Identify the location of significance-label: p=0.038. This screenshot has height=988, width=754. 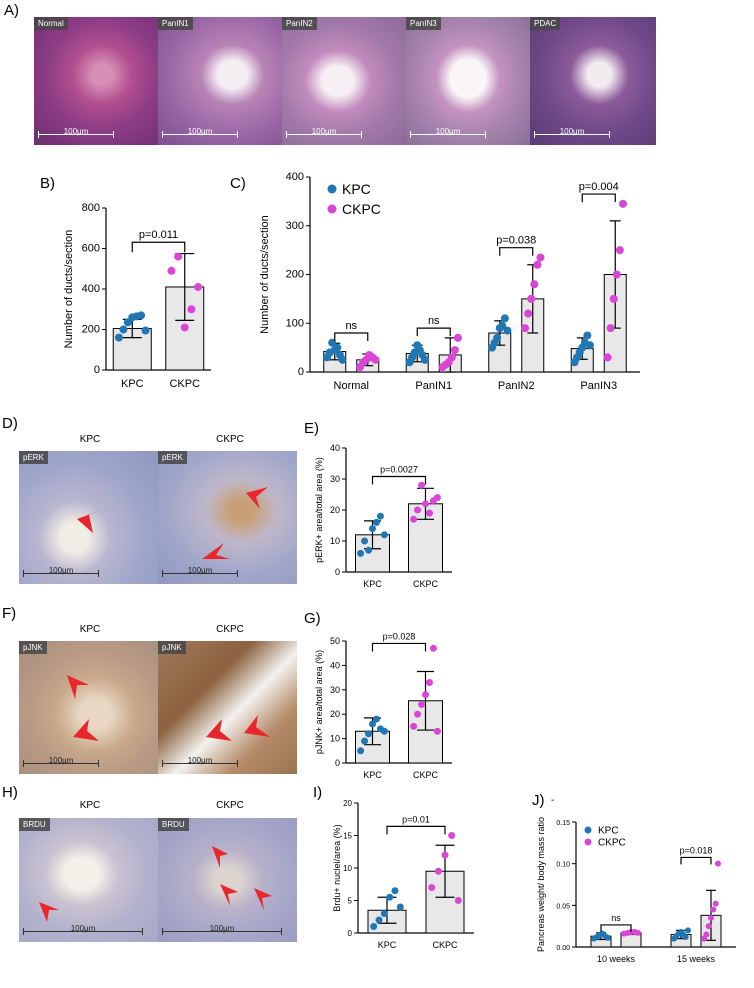
(516, 241).